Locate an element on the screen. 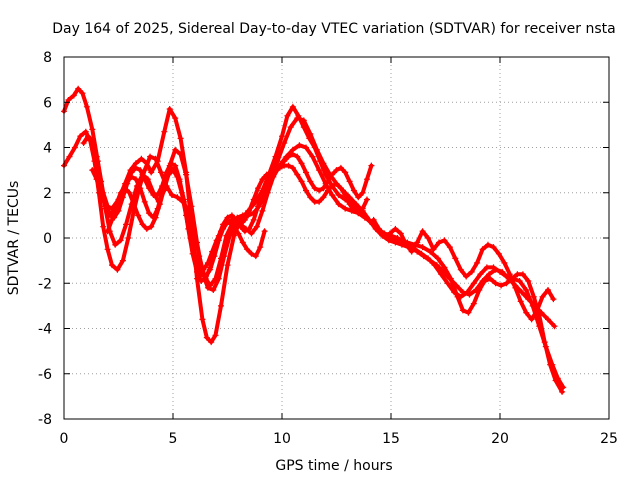  x-tick-label: 10 is located at coordinates (282, 439).